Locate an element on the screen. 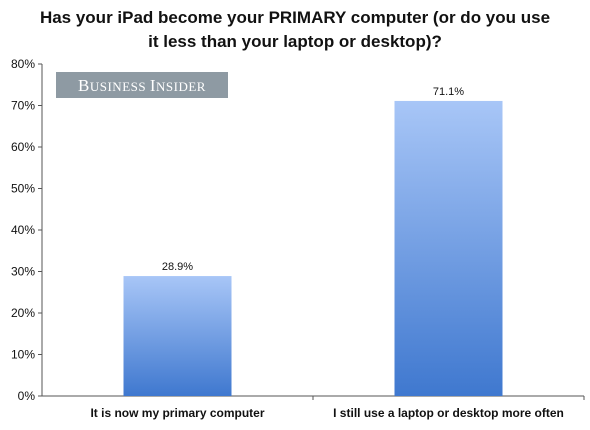  y-tick-label: 70% is located at coordinates (23, 106).